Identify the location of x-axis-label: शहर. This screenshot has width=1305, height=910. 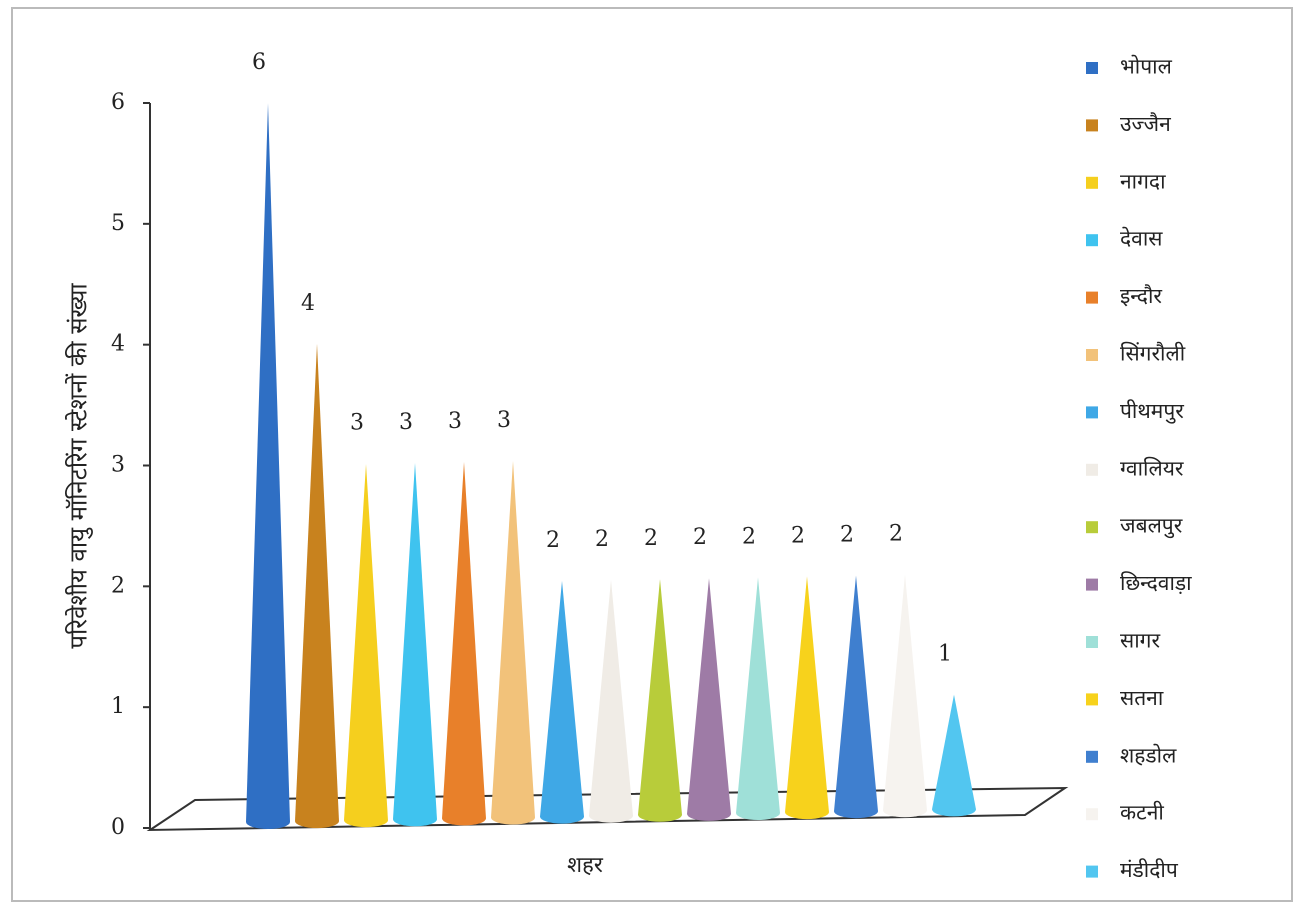
(585, 865).